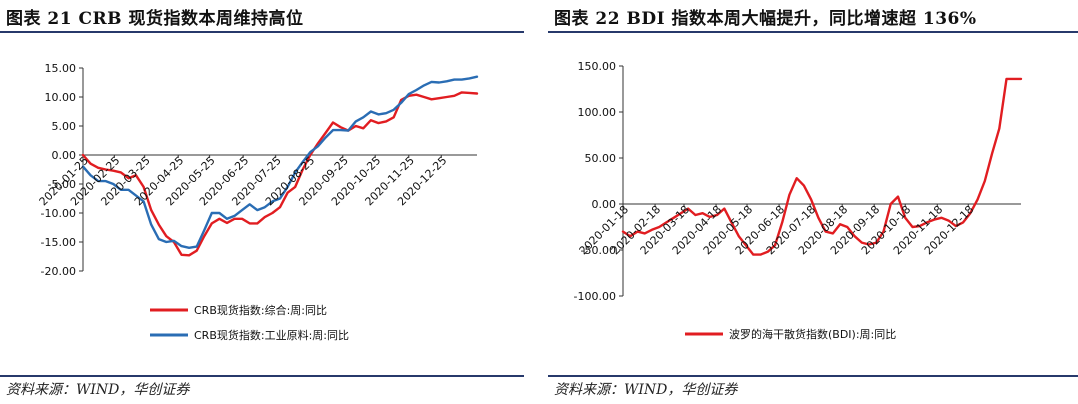 The image size is (1078, 404). What do you see at coordinates (58, 242) in the screenshot?
I see `crb-ytick-label: -15.00` at bounding box center [58, 242].